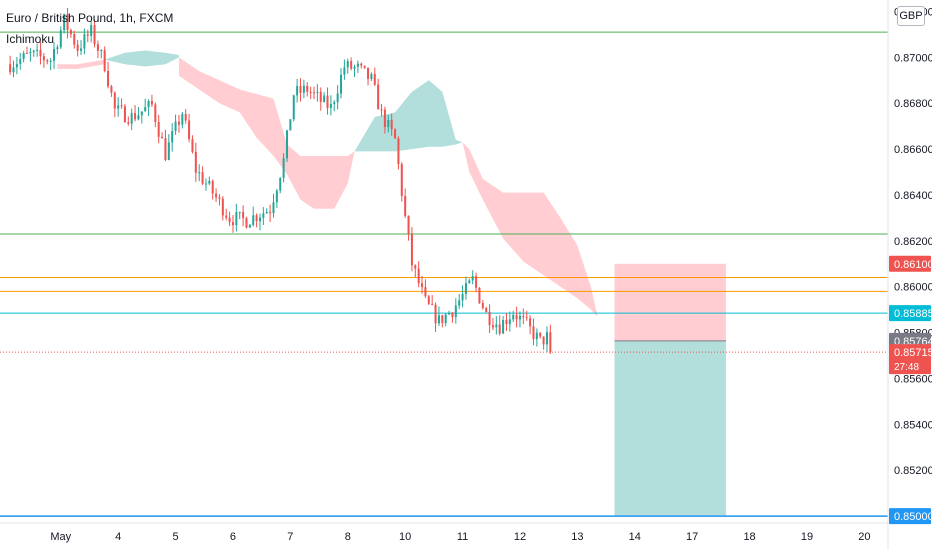  Describe the element at coordinates (911, 16) in the screenshot. I see `currency-badge: GBP` at that location.